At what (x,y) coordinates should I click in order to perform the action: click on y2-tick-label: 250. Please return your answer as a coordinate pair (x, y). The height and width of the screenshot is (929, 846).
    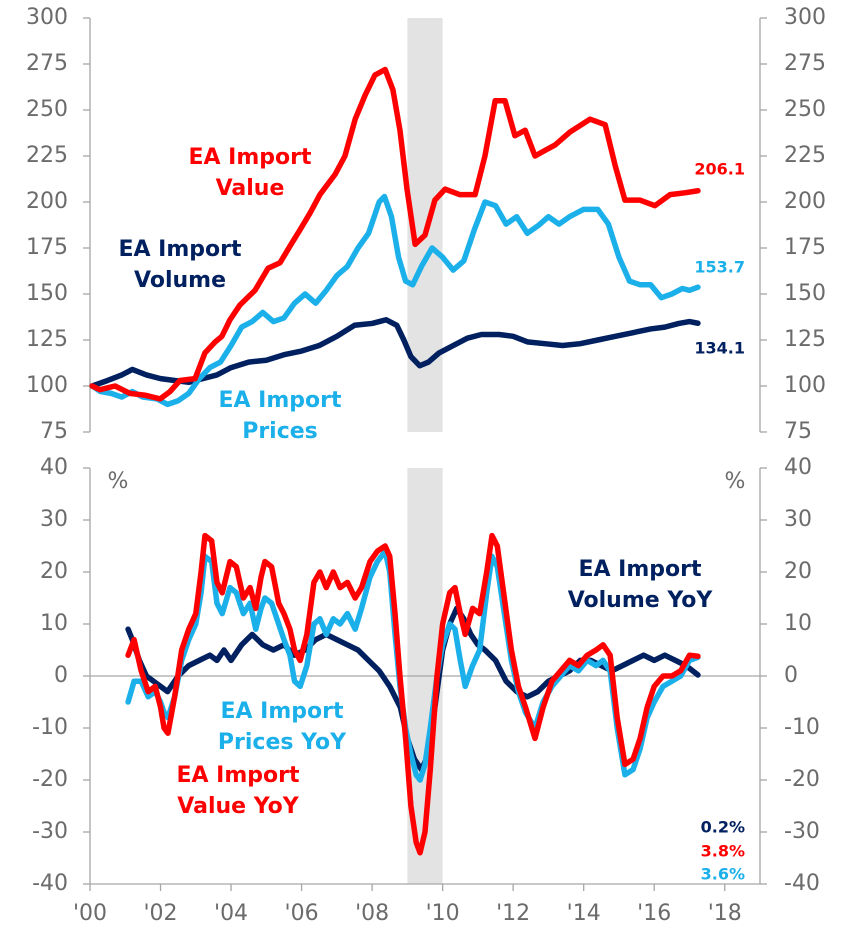
    Looking at the image, I should click on (805, 109).